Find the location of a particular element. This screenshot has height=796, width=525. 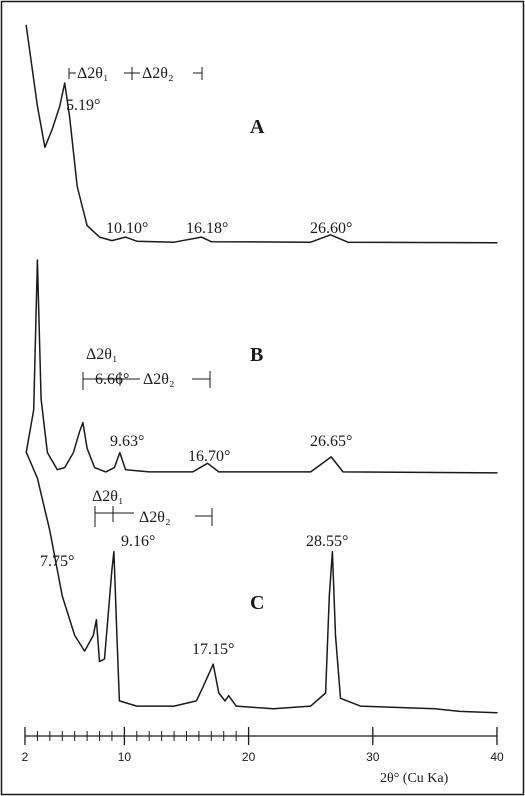

delta-bracket-a is located at coordinates (135, 73).